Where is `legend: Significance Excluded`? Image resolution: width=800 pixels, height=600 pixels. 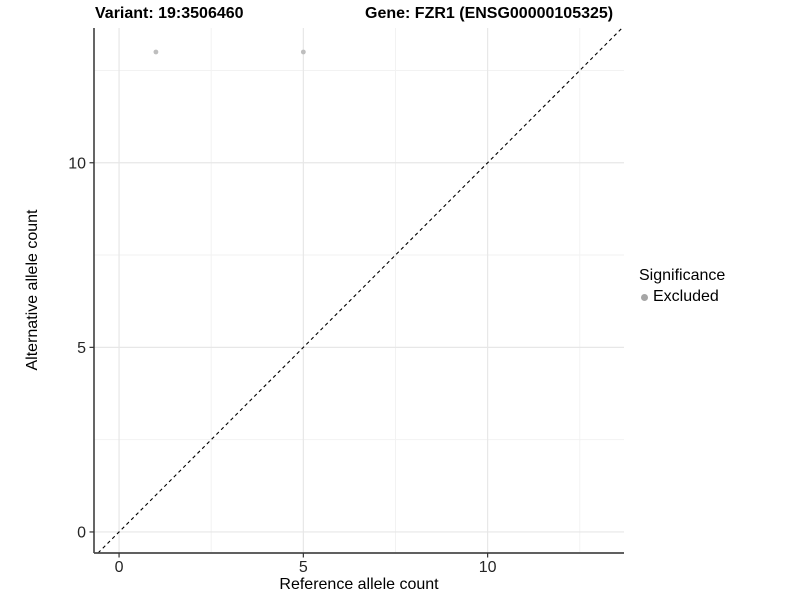 legend: Significance Excluded is located at coordinates (682, 286).